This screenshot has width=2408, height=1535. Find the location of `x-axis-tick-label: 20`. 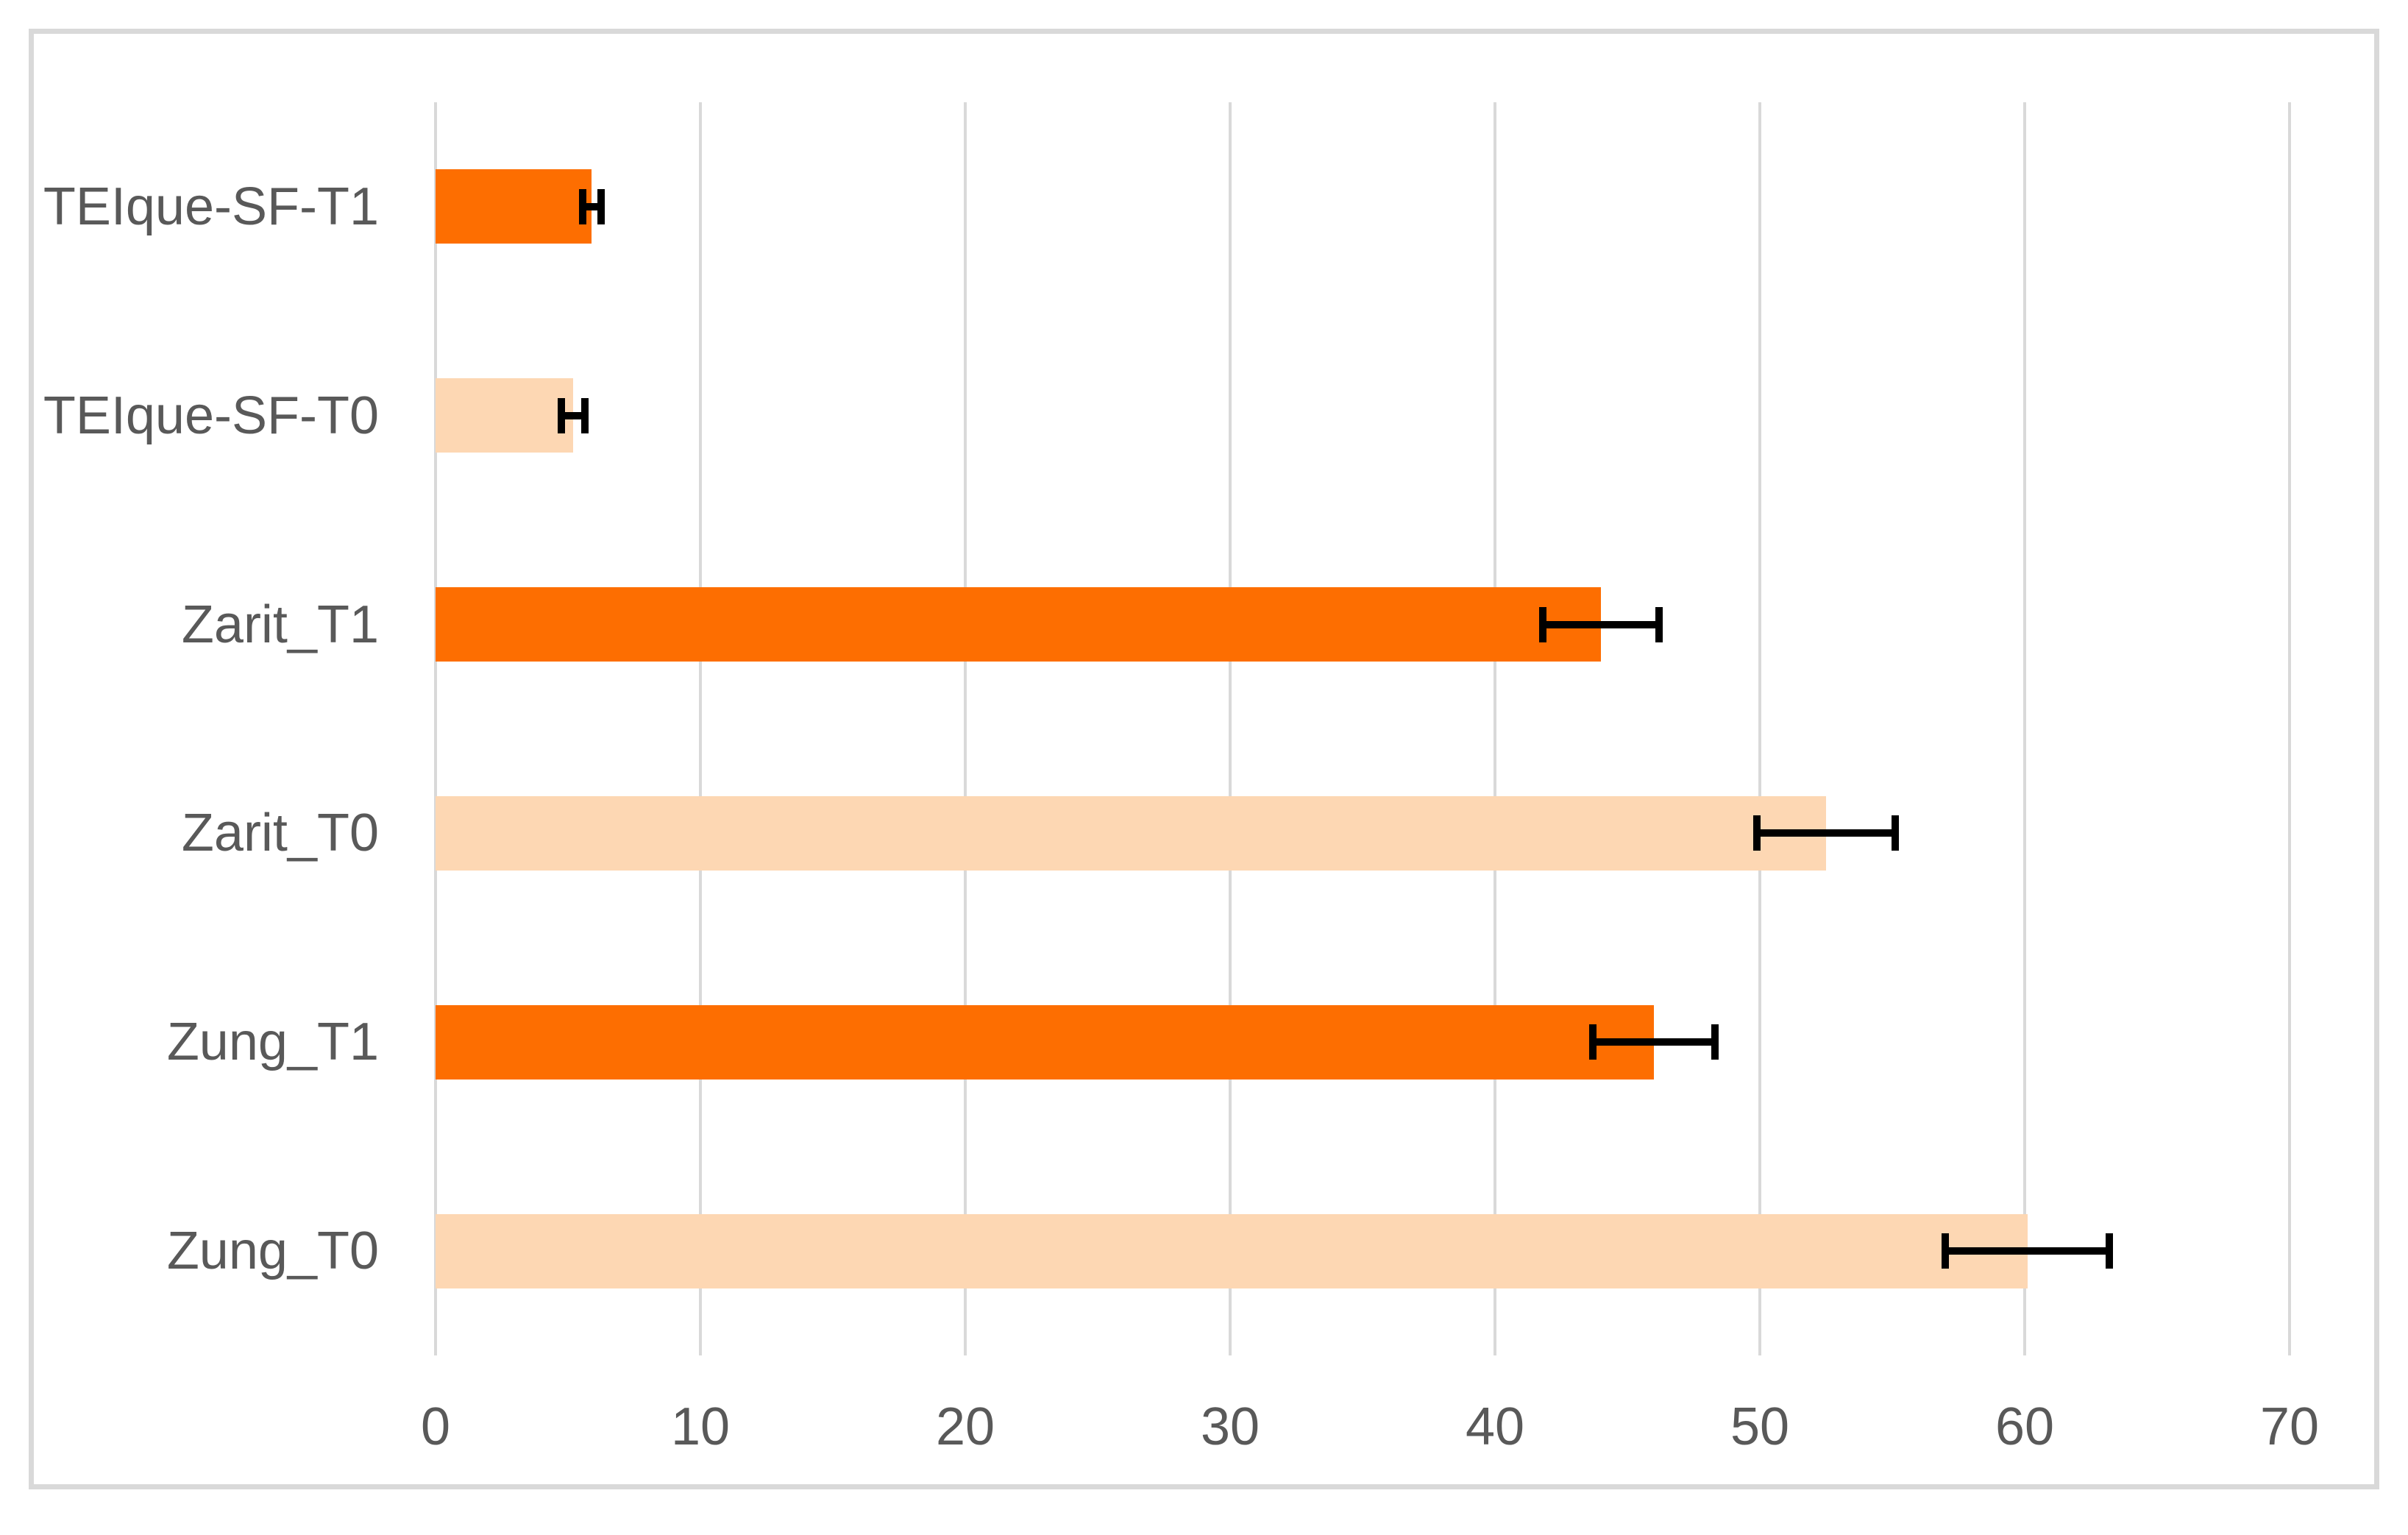

x-axis-tick-label: 20 is located at coordinates (965, 1426).